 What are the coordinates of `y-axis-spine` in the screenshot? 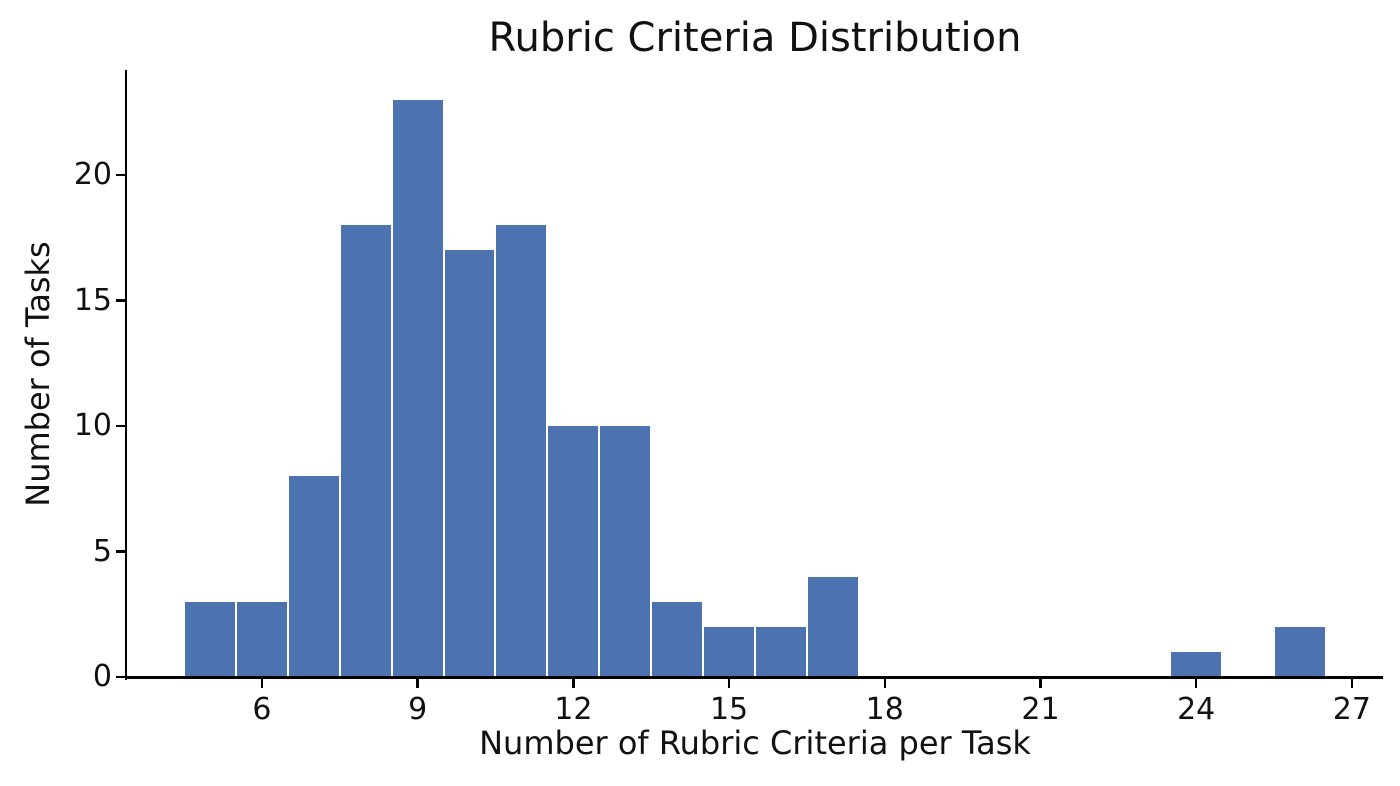 It's located at (125, 375).